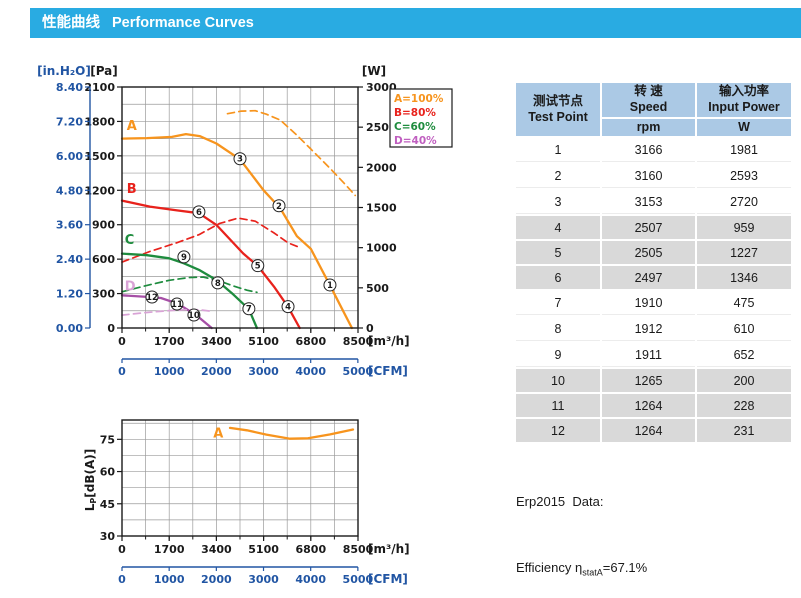 This screenshot has width=801, height=598. Describe the element at coordinates (107, 504) in the screenshot. I see `db-tick-label: 45` at that location.